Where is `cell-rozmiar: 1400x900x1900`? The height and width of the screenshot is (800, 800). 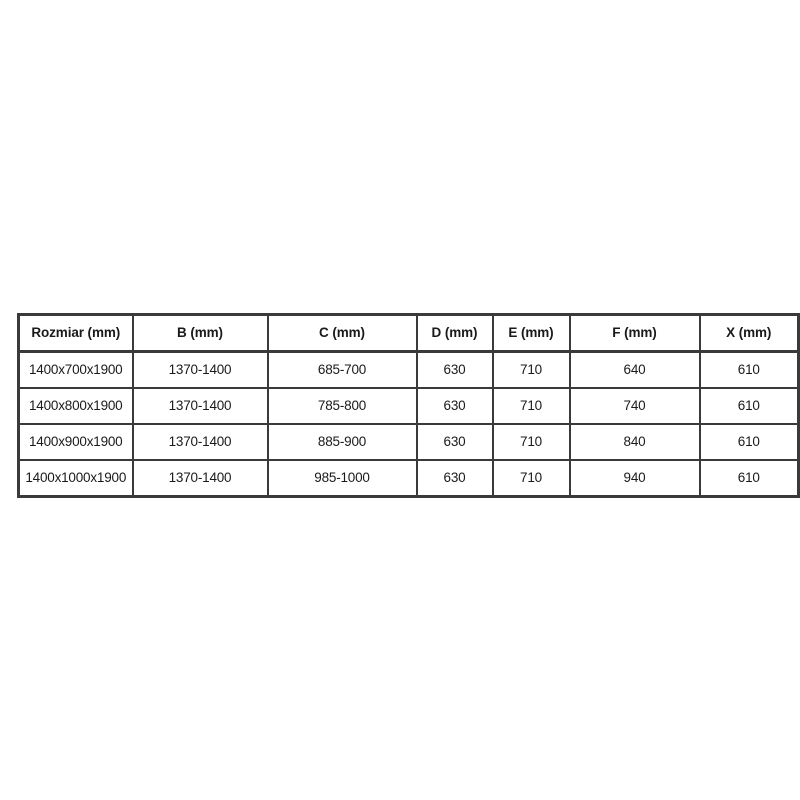
cell-rozmiar: 1400x900x1900 is located at coordinates (75, 442).